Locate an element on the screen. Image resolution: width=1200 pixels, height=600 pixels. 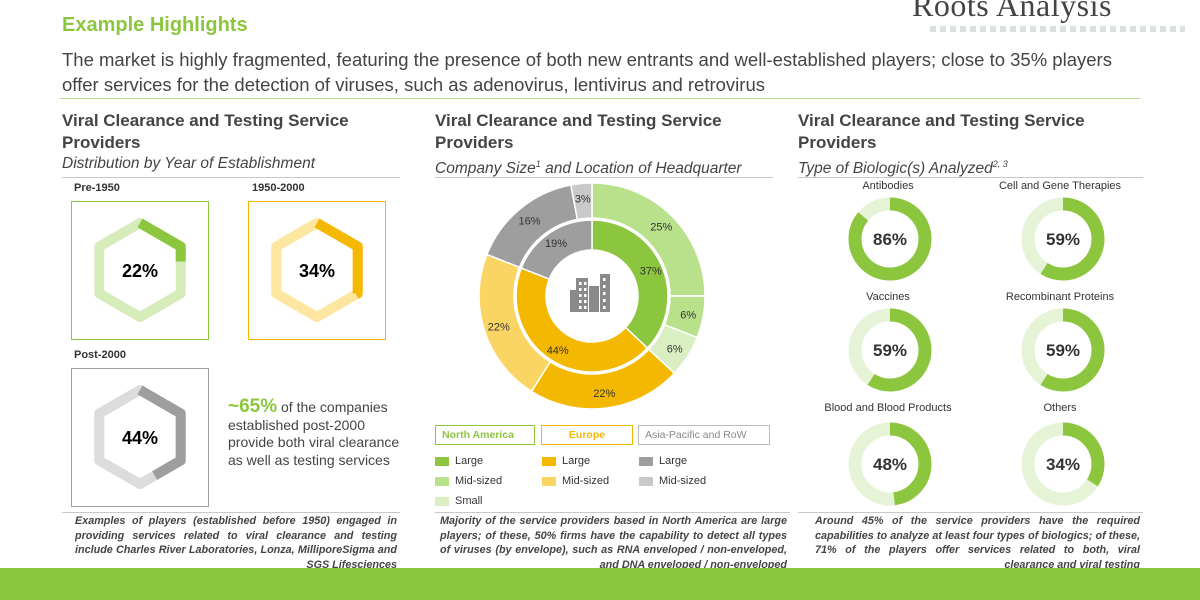
ring-label-5: Others is located at coordinates (1060, 408).